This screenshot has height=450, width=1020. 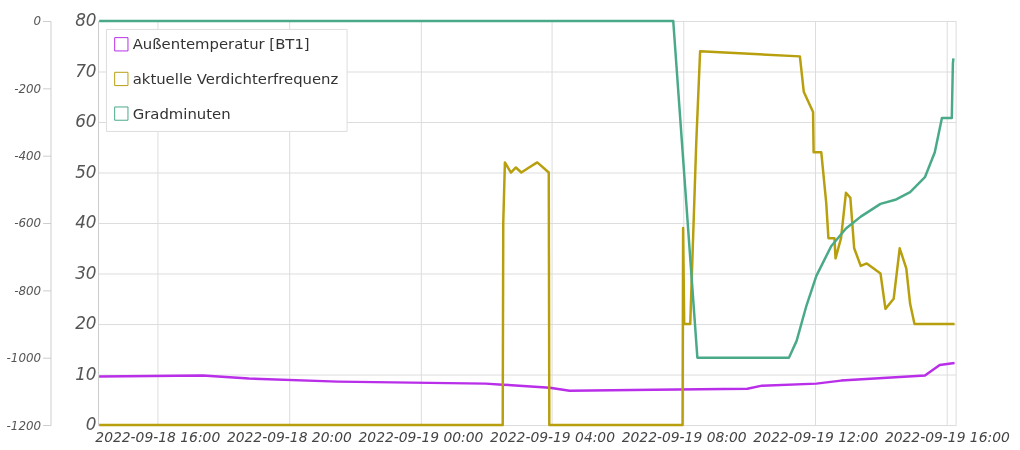 What do you see at coordinates (158, 437) in the screenshot?
I see `x-tick-label: 2022-09-18 16:00` at bounding box center [158, 437].